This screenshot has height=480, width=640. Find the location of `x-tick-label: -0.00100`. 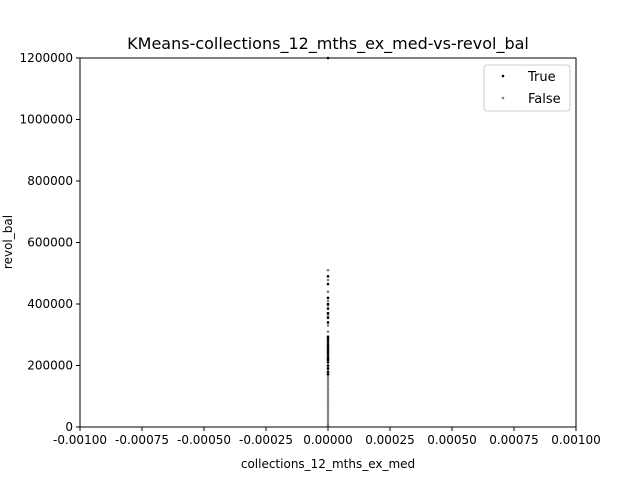

x-tick-label: -0.00100 is located at coordinates (80, 440).